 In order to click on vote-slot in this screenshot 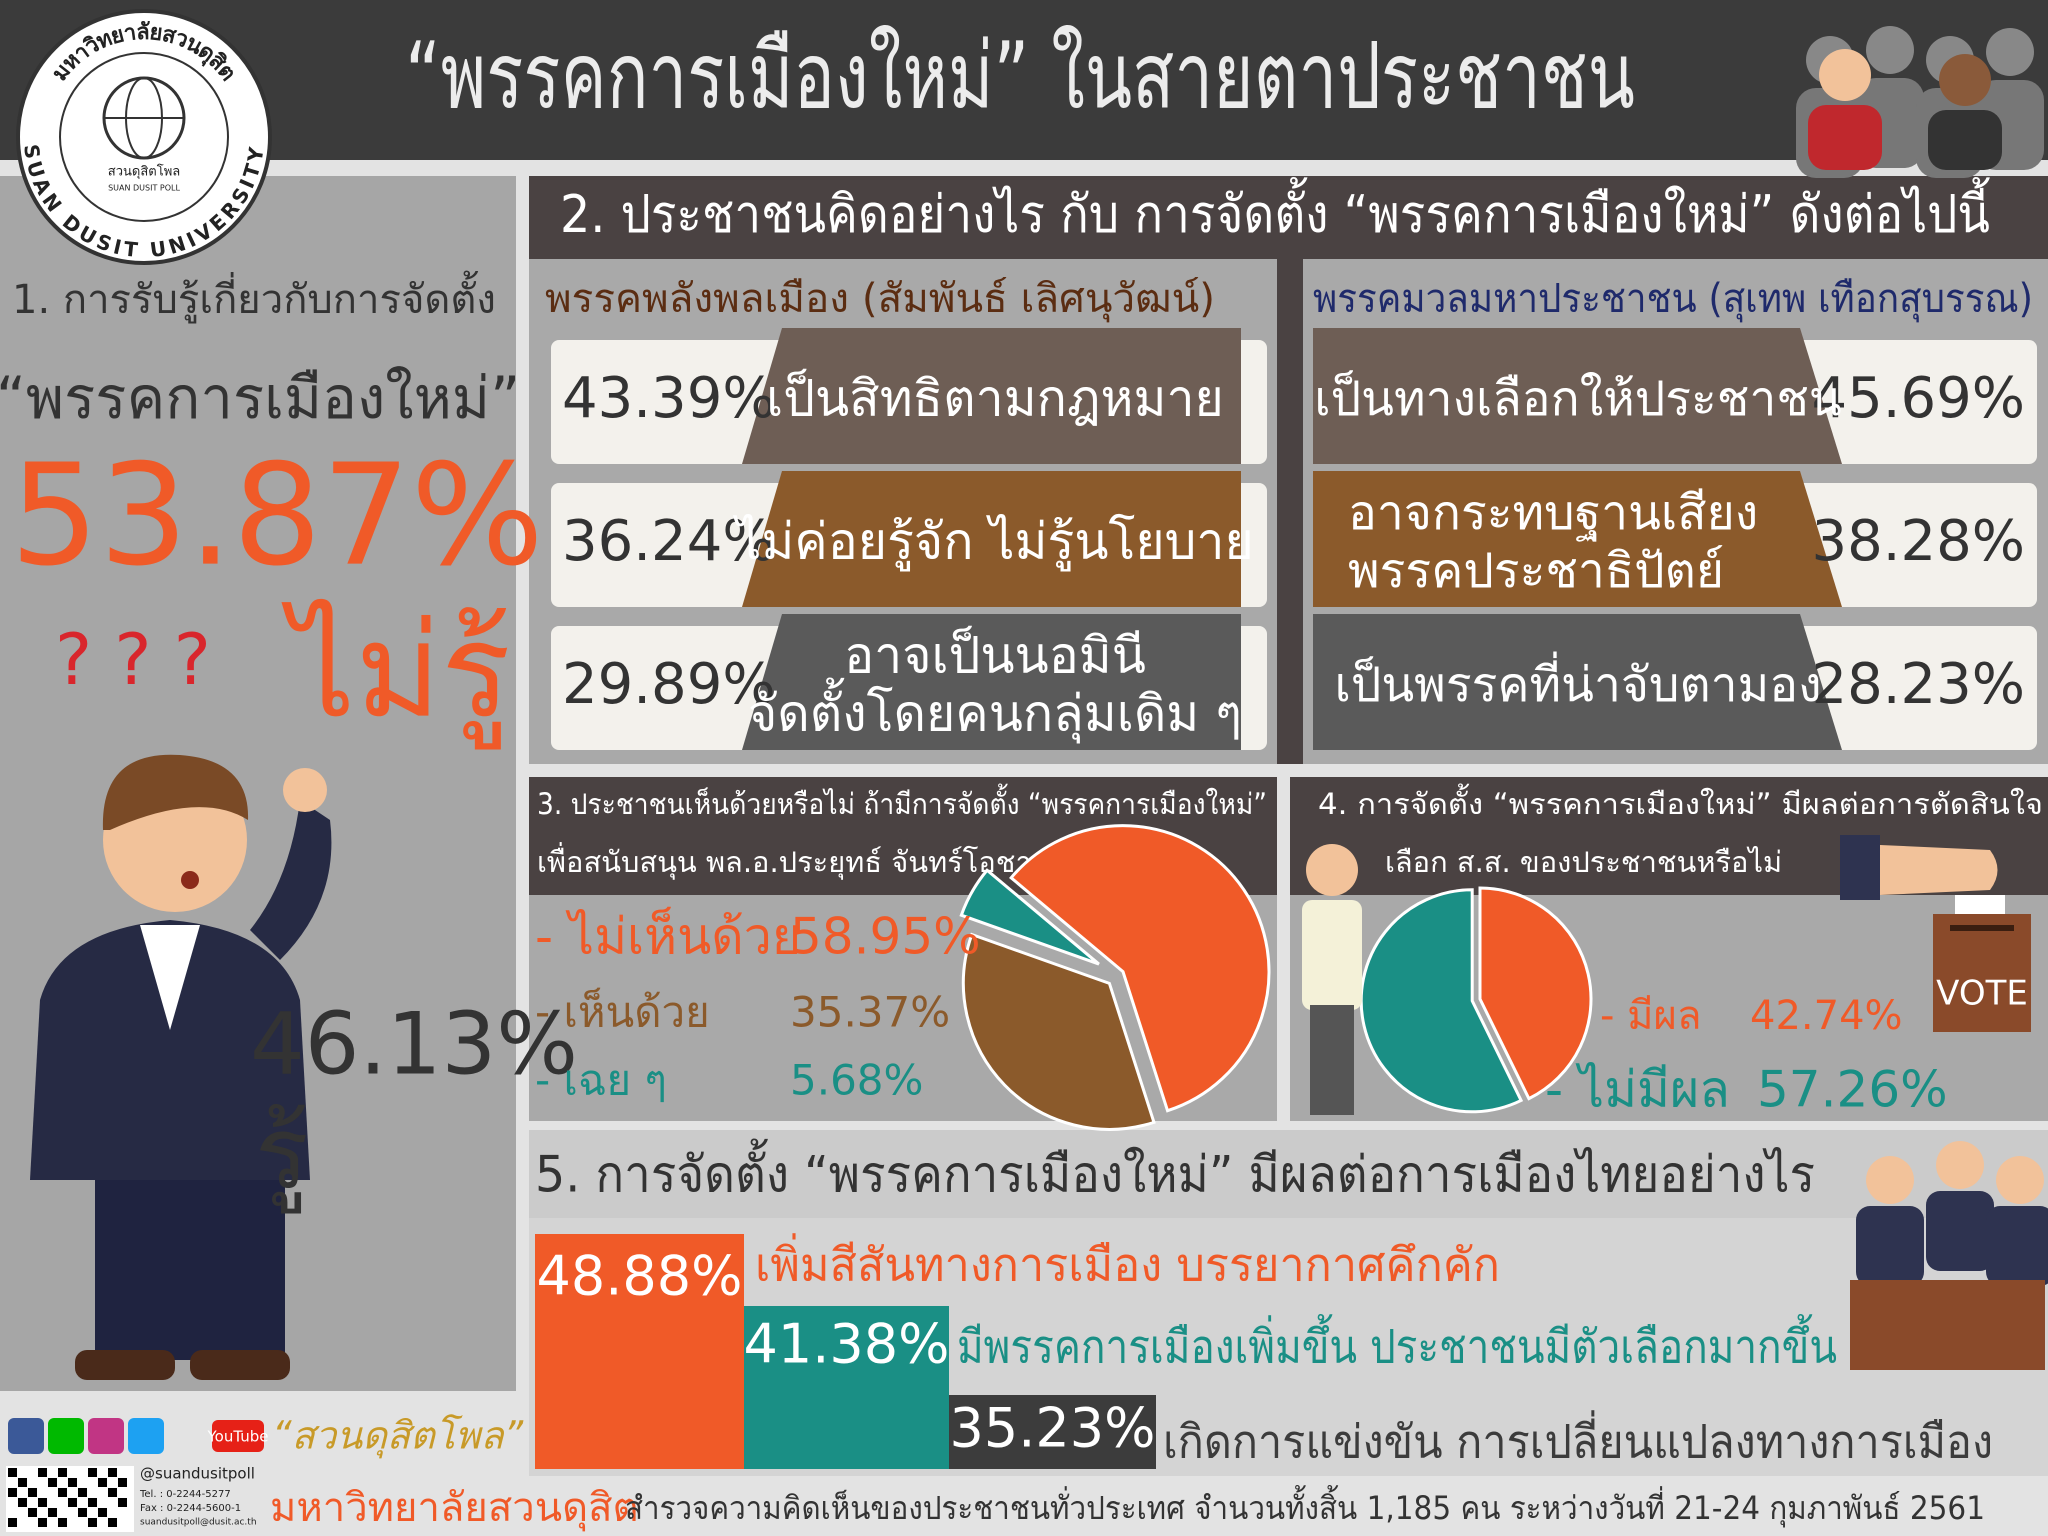, I will do `click(1982, 928)`.